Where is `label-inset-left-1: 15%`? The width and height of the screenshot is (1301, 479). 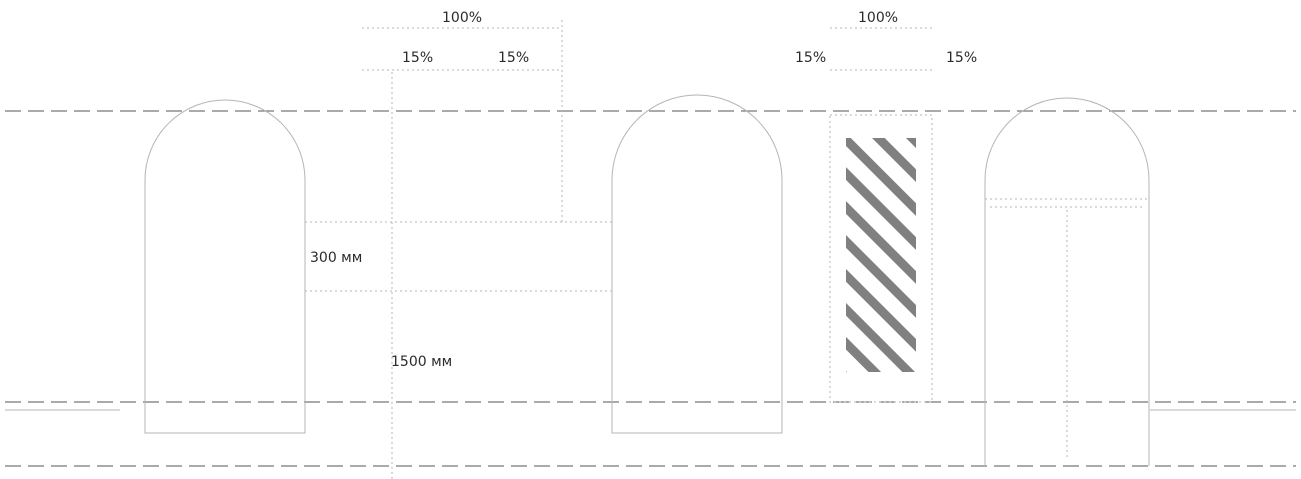 label-inset-left-1: 15% is located at coordinates (417, 58).